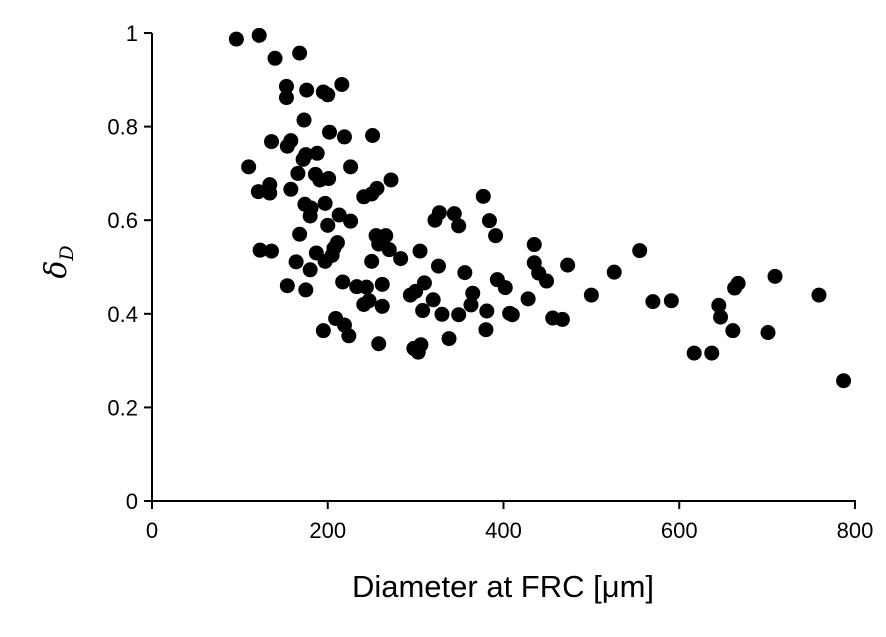 The width and height of the screenshot is (886, 637). I want to click on svg-text: δD, so click(58, 261).